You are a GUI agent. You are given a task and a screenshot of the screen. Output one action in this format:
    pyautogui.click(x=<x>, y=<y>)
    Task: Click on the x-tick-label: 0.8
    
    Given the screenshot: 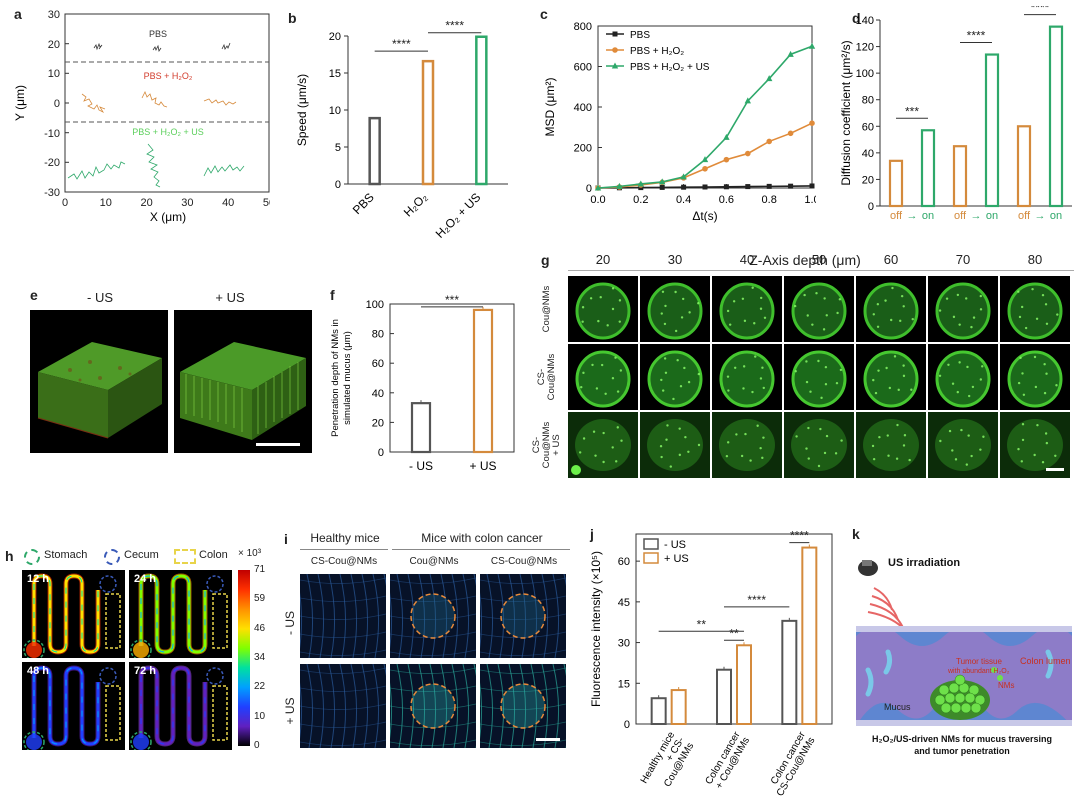 What is the action you would take?
    pyautogui.click(x=769, y=200)
    